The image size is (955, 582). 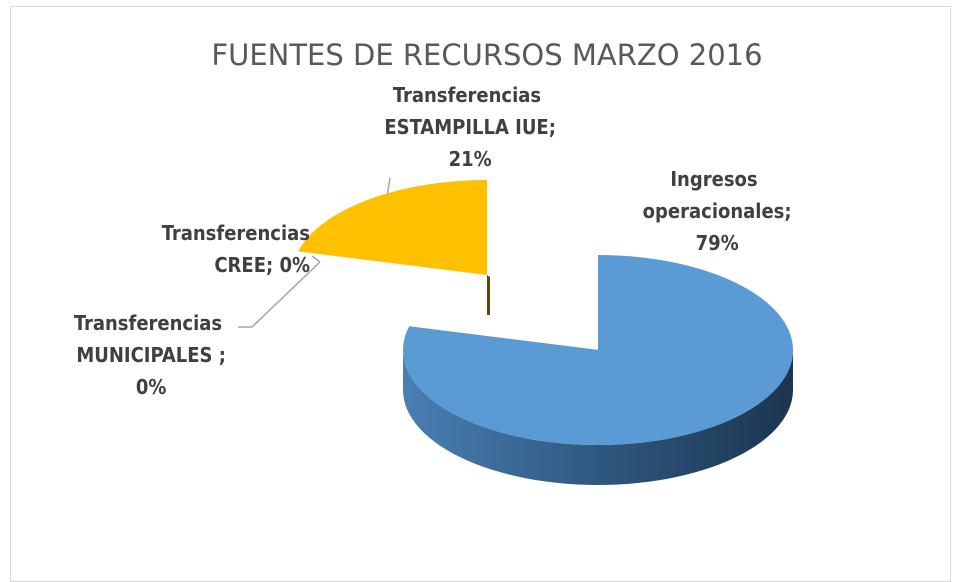 I want to click on data-label: Transferencias MUNICIPALES ; 0%, so click(x=148, y=355).